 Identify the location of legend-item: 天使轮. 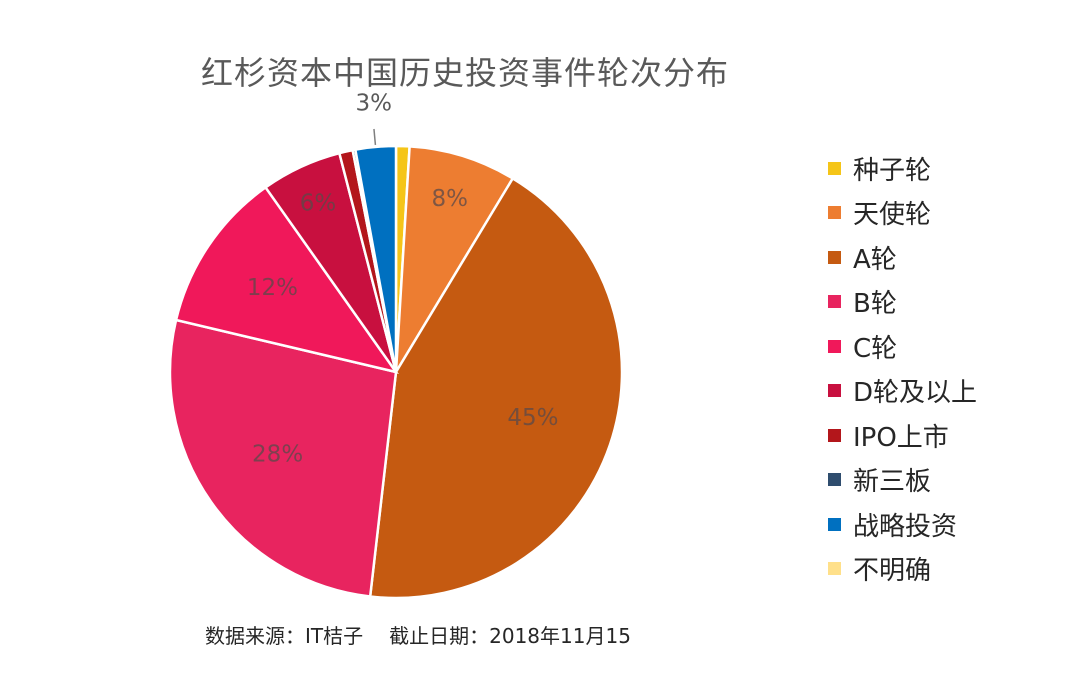
(902, 213).